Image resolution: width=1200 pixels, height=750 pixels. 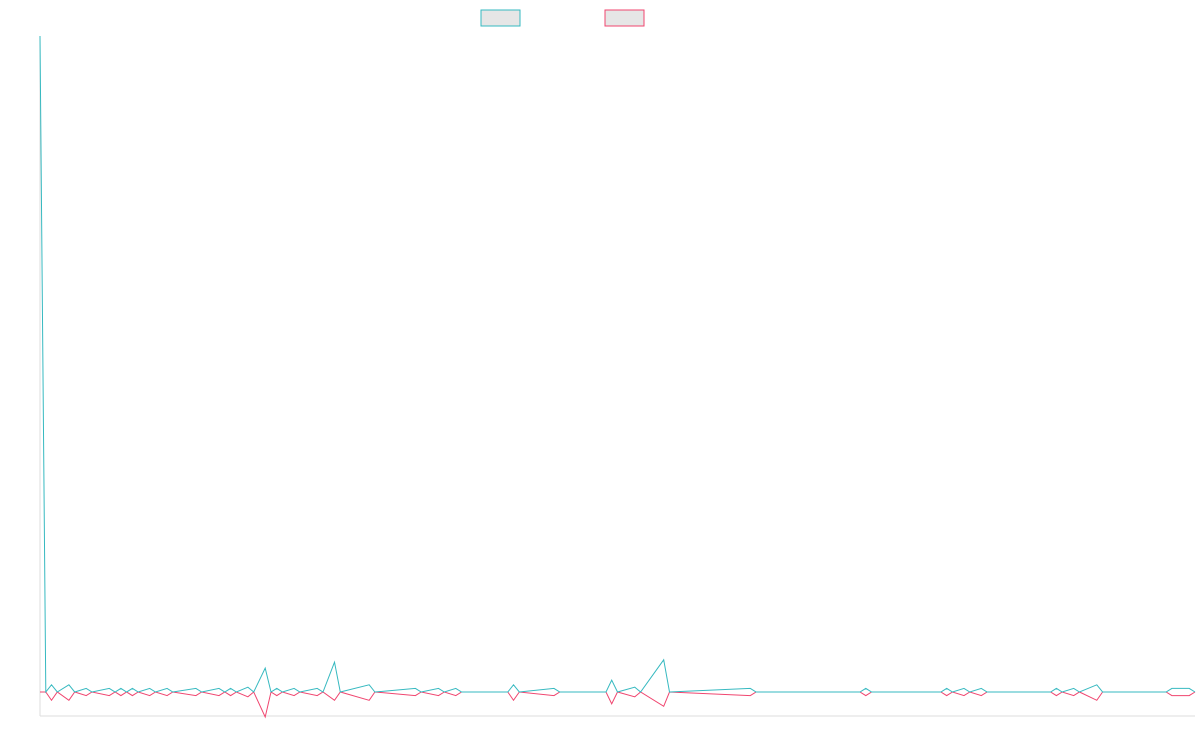 What do you see at coordinates (562, 18) in the screenshot?
I see `legend` at bounding box center [562, 18].